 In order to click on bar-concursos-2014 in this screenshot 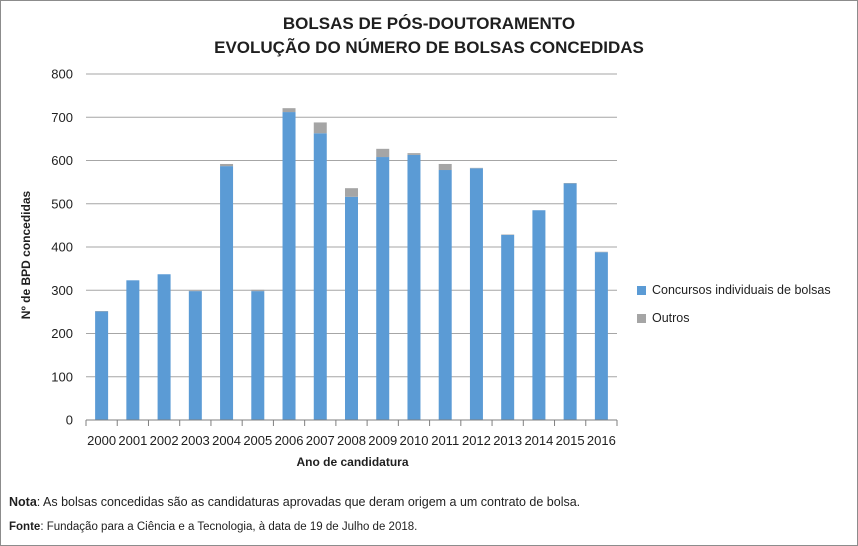, I will do `click(539, 315)`.